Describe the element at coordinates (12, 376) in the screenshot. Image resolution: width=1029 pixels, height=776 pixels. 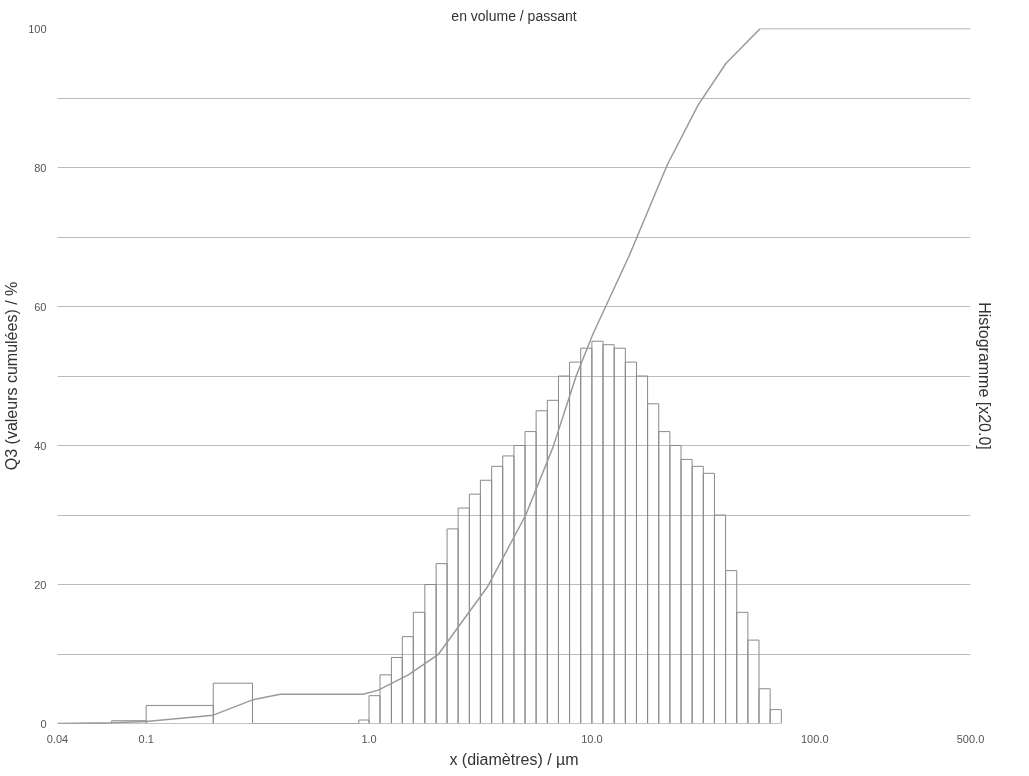
I see `y-axis-title: Q3 (valeurs cumulées) / %` at that location.